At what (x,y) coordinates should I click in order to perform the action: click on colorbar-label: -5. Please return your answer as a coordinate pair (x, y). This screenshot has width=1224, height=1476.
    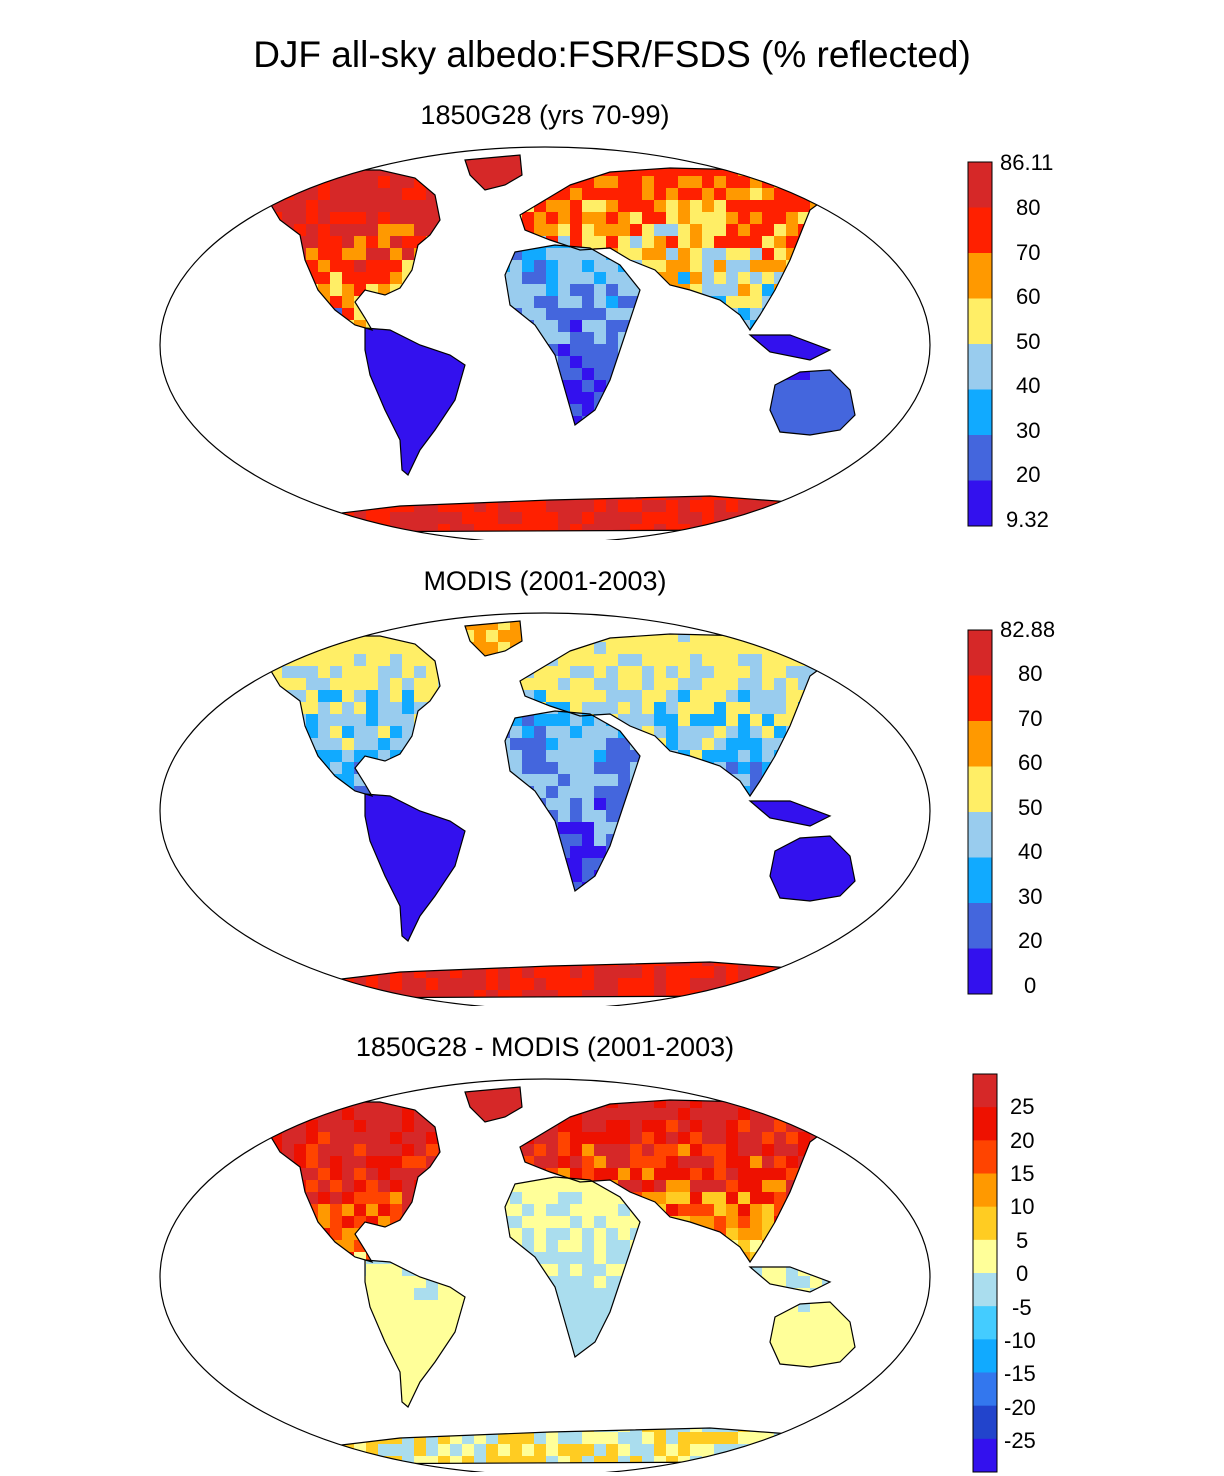
    Looking at the image, I should click on (1022, 1308).